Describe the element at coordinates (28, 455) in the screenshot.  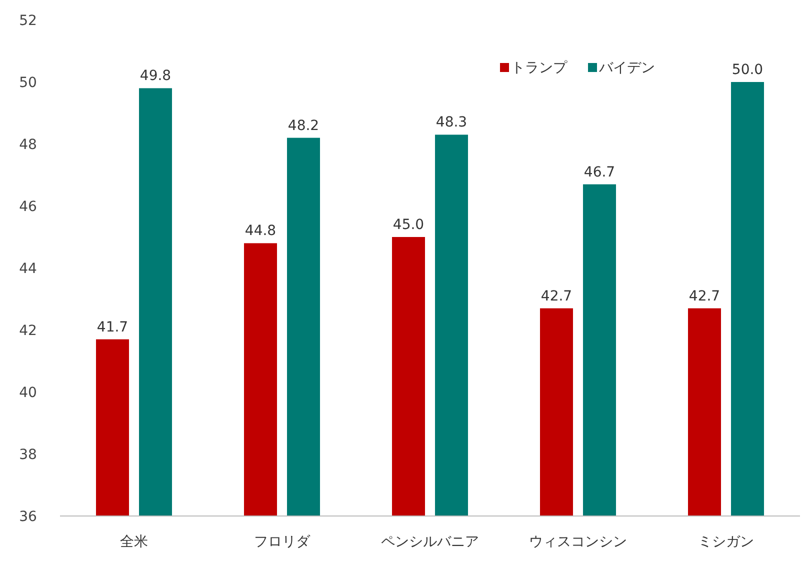
I see `y-tick-label: 38` at that location.